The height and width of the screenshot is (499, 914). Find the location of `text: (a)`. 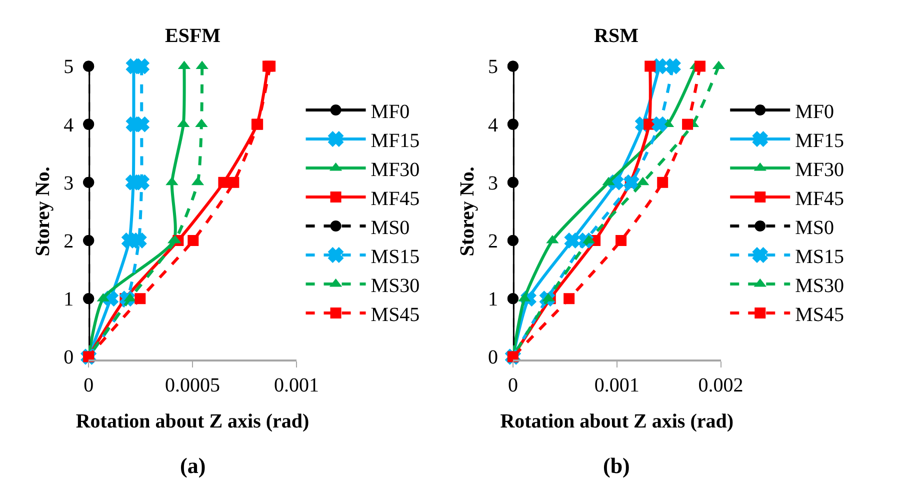

text: (a) is located at coordinates (193, 465).